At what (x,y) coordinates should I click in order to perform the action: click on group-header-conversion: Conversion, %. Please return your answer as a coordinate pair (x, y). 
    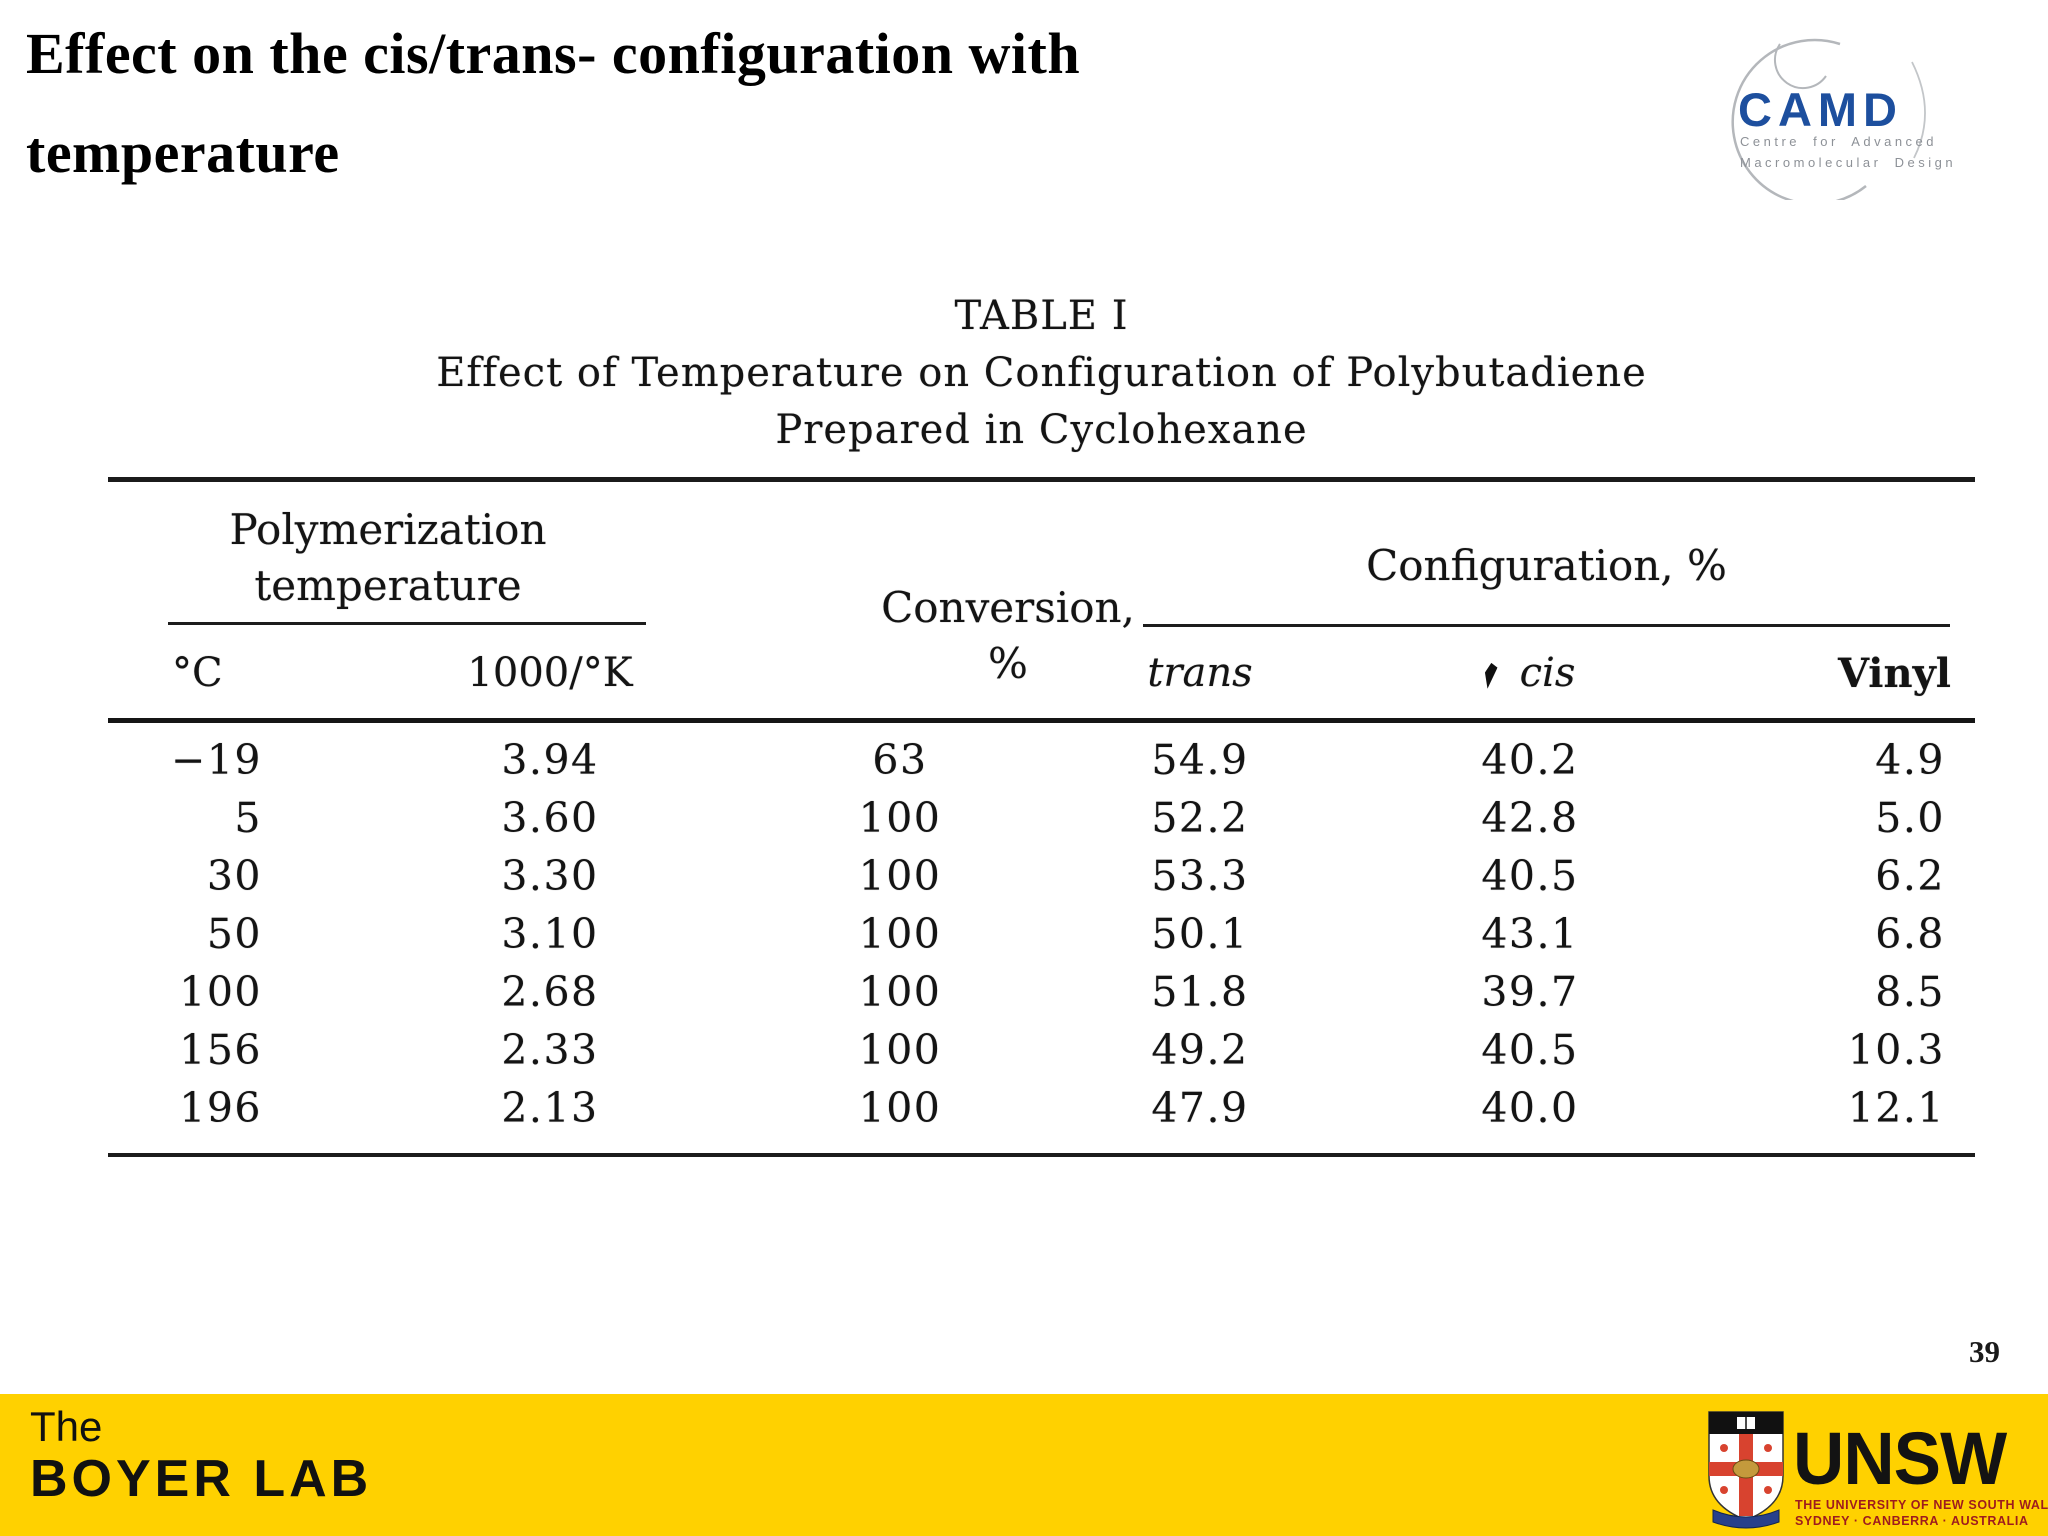
    Looking at the image, I should click on (1008, 635).